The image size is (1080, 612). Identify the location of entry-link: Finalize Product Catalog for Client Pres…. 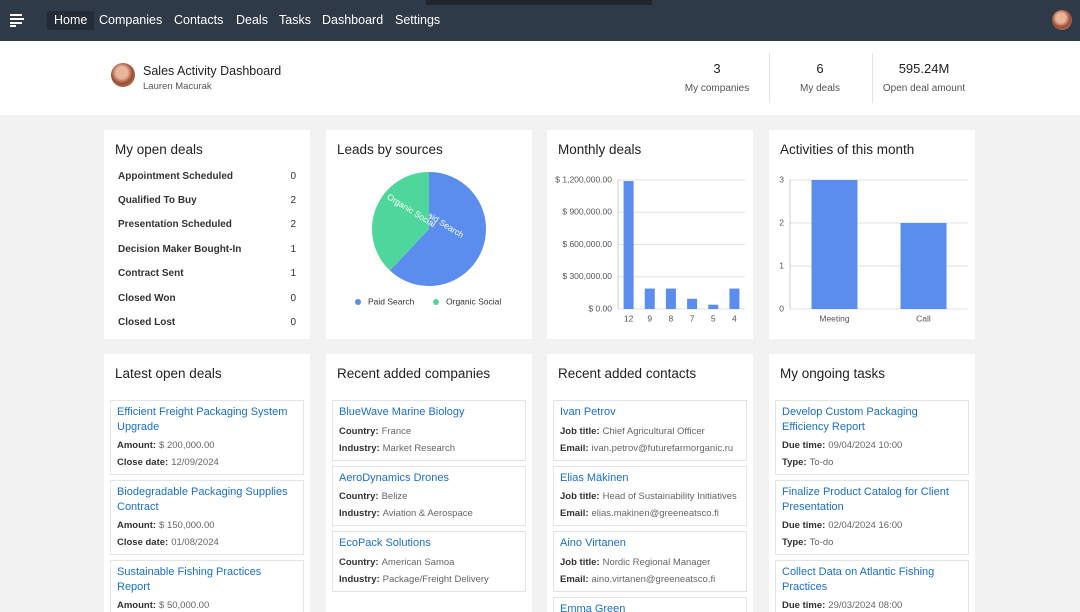
(865, 499).